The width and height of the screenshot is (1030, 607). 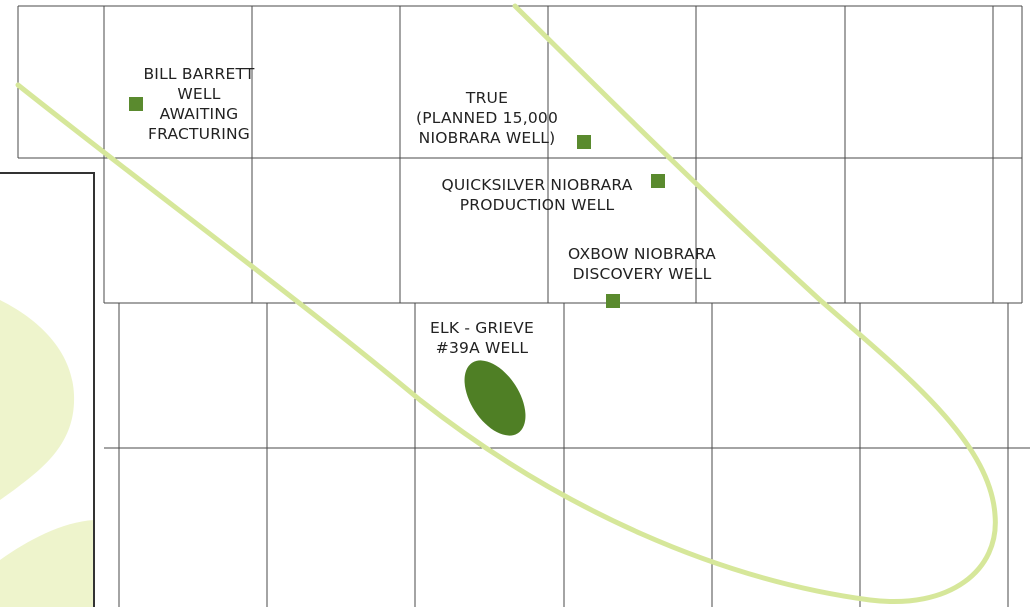 What do you see at coordinates (642, 264) in the screenshot?
I see `oxbow-well-label: OXBOW NIOBRARA DISCOVERY WELL` at bounding box center [642, 264].